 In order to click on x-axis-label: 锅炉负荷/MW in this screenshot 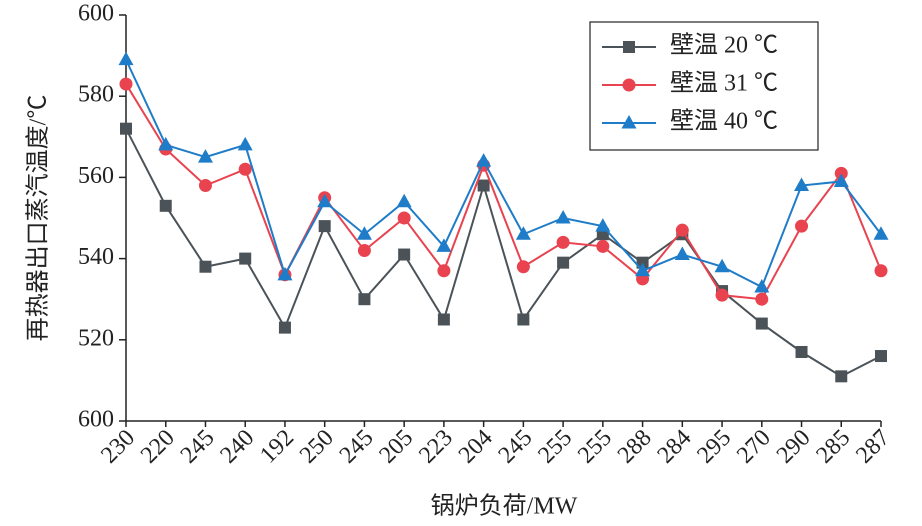, I will do `click(504, 506)`.